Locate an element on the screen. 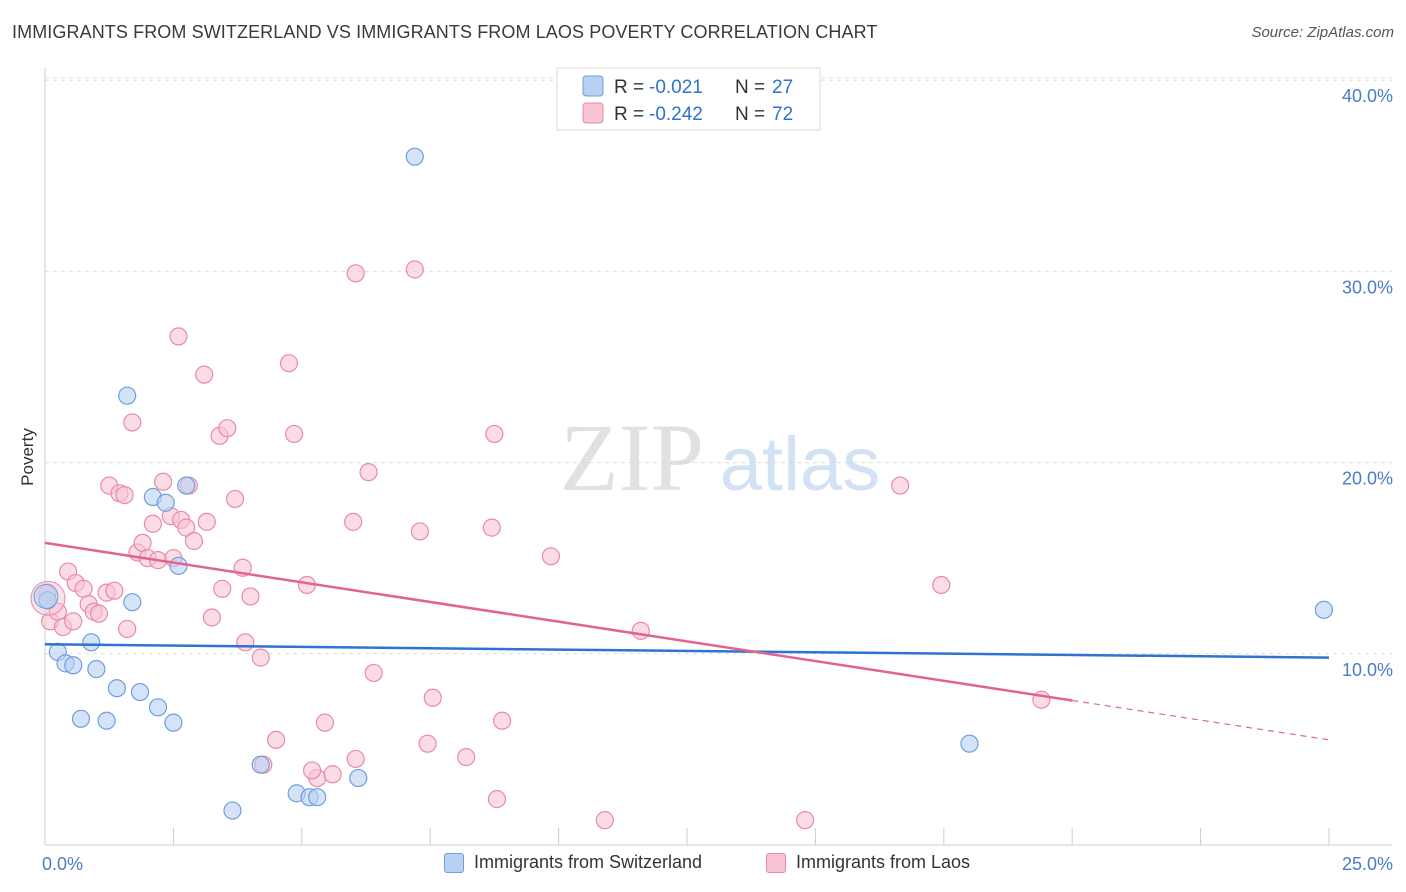  switzerland-trend-line is located at coordinates (687, 650).